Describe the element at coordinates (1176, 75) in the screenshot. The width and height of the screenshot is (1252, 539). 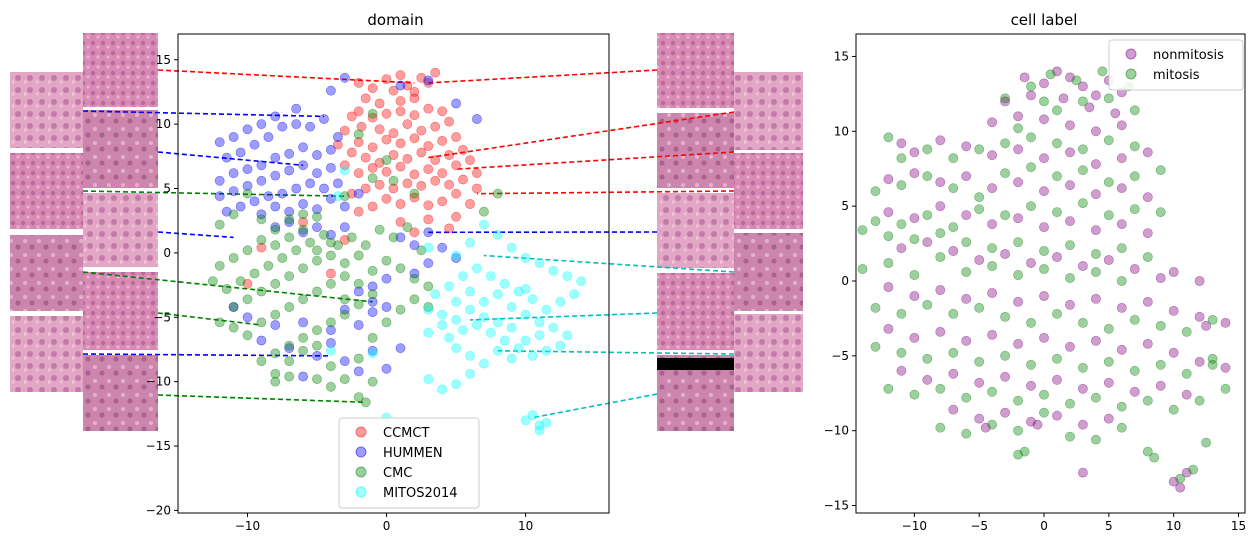
I see `legend-entry: mitosis` at that location.